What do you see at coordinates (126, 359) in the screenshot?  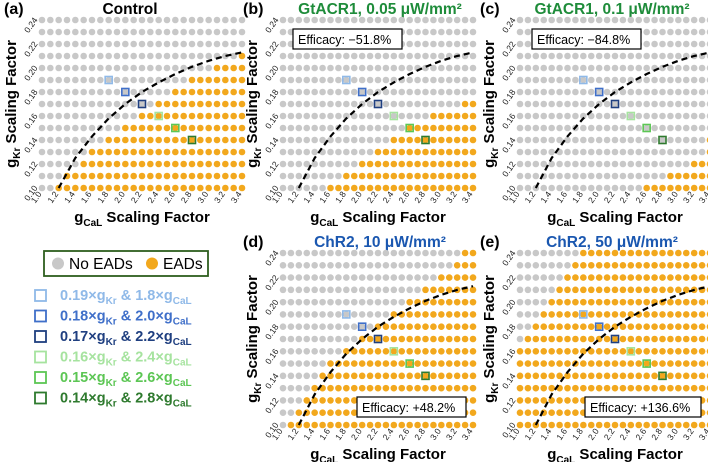 I see `highlight-legend-label: 0.16×gKr & 2.4×gCaL` at bounding box center [126, 359].